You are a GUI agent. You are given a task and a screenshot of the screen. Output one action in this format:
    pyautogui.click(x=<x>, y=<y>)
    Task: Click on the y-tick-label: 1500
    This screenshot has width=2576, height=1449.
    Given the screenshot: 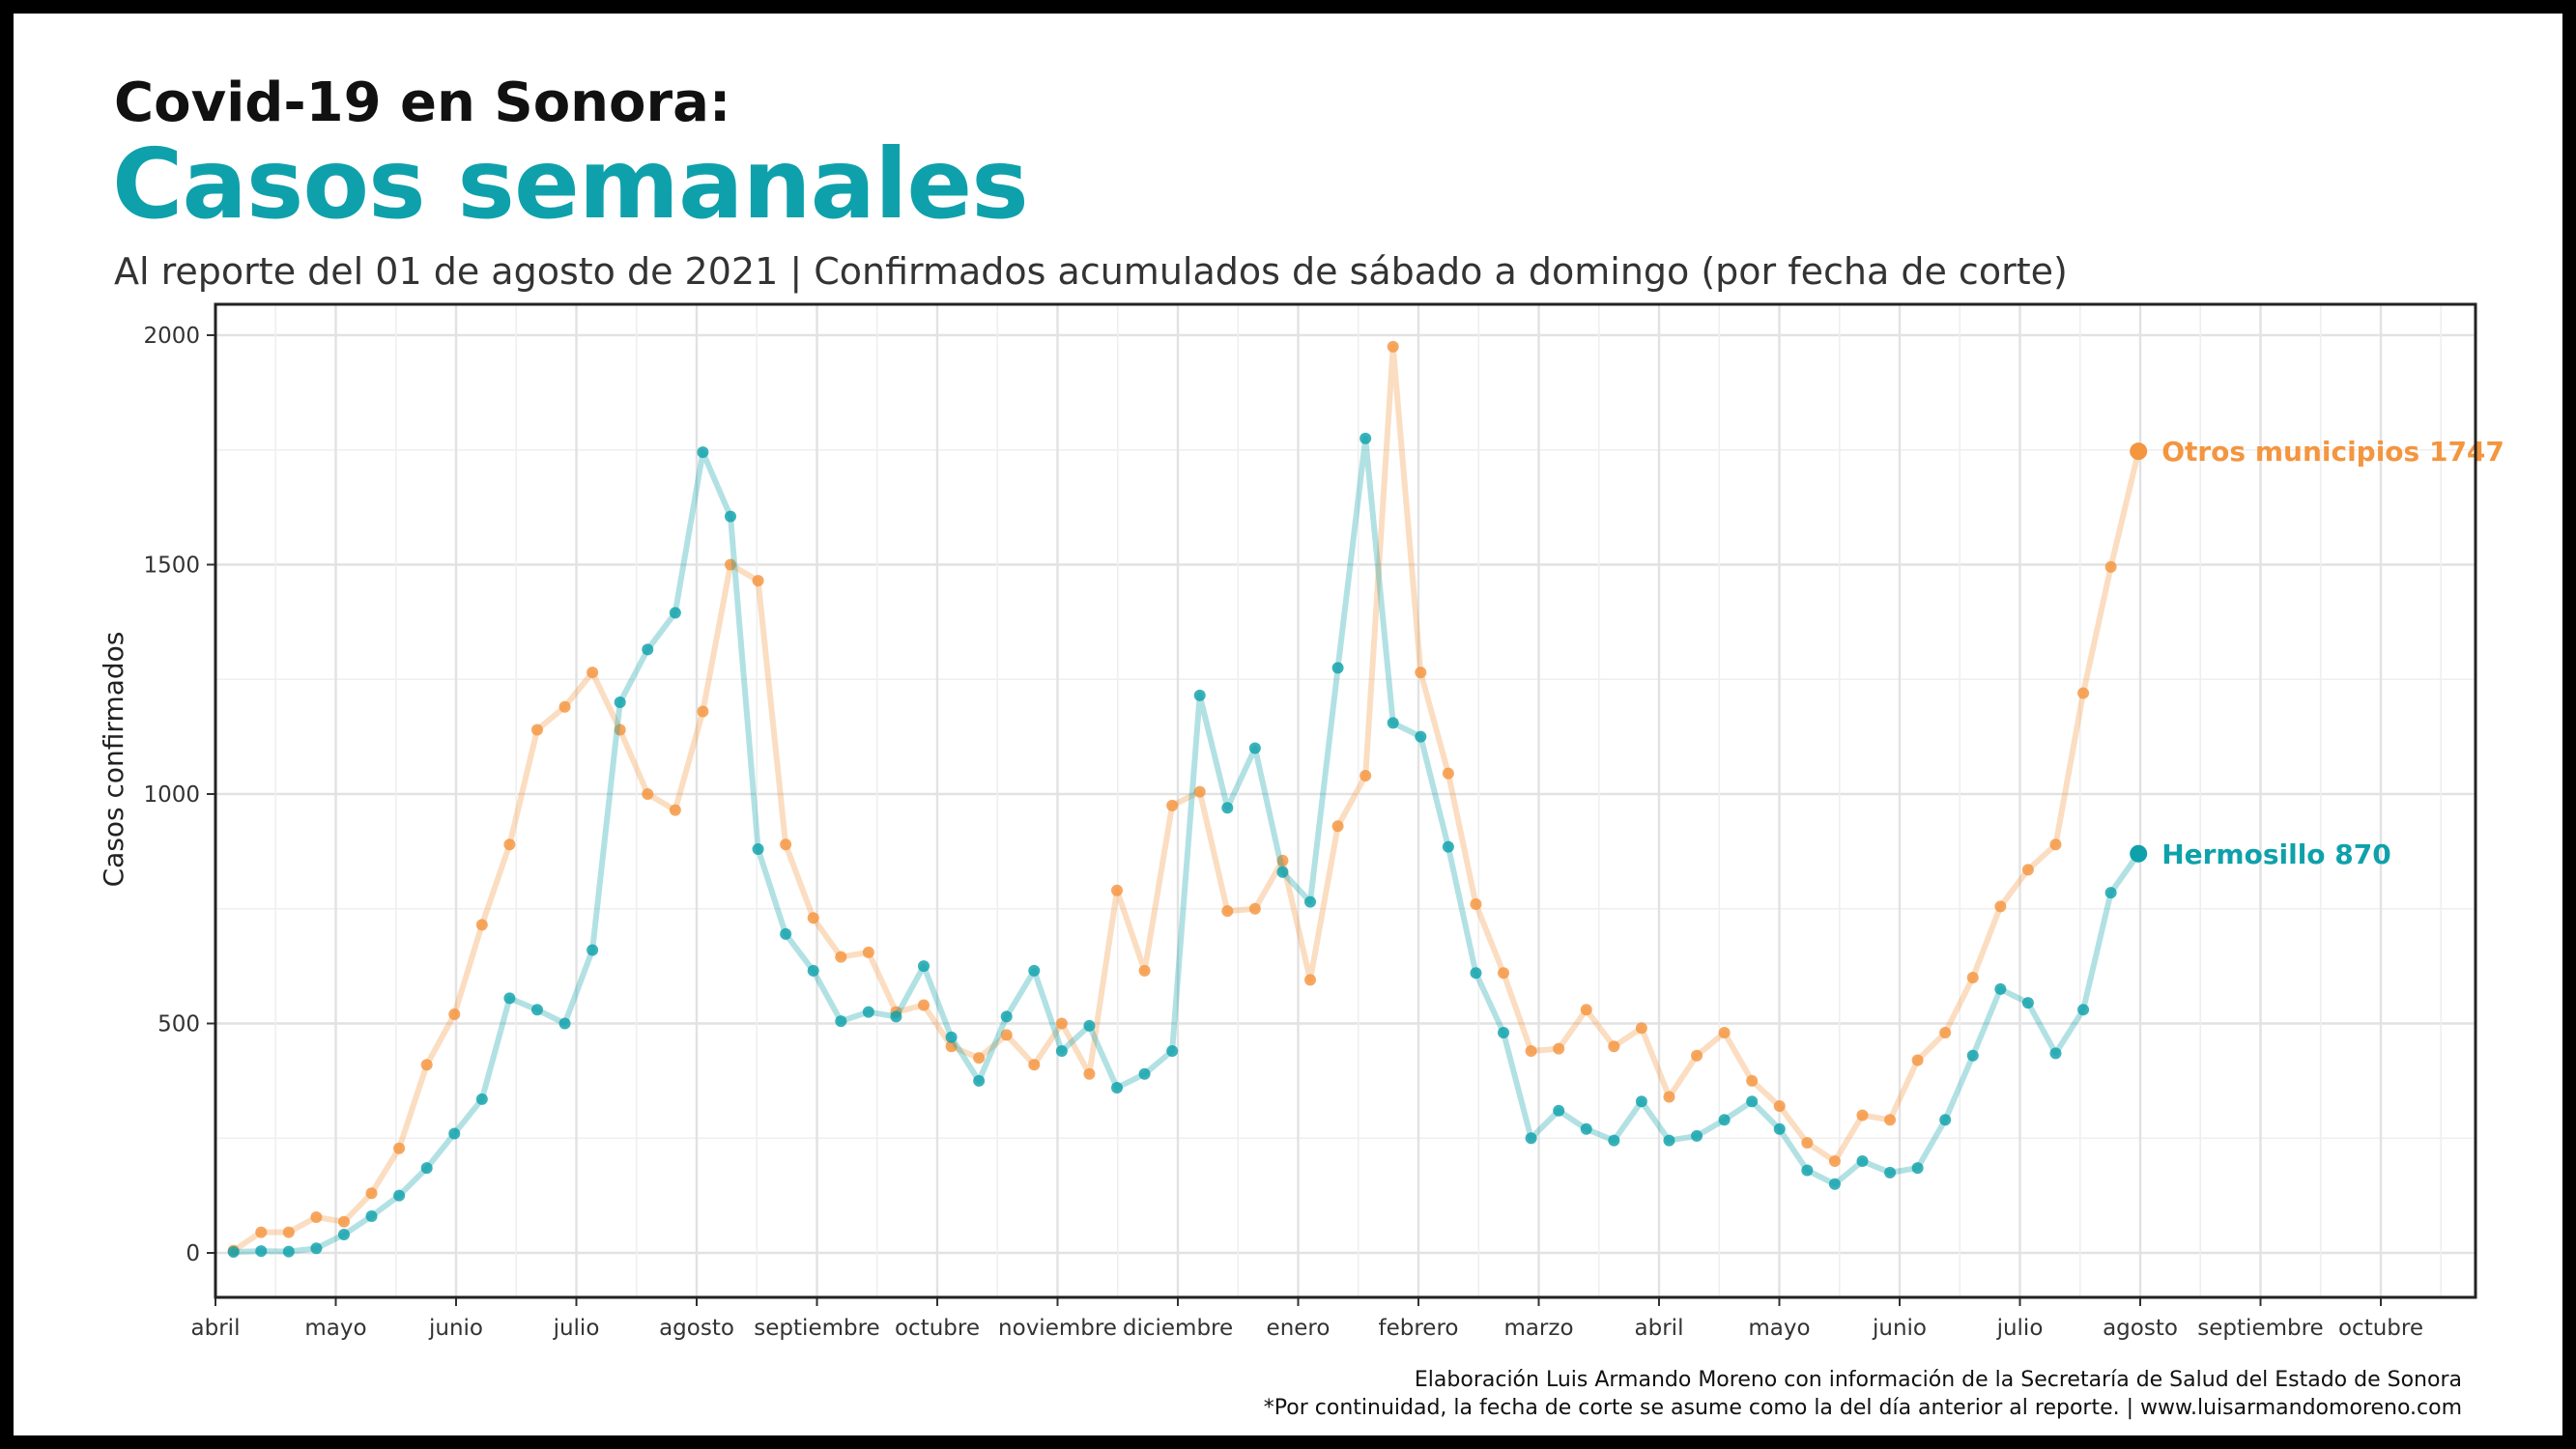 What is the action you would take?
    pyautogui.click(x=172, y=566)
    